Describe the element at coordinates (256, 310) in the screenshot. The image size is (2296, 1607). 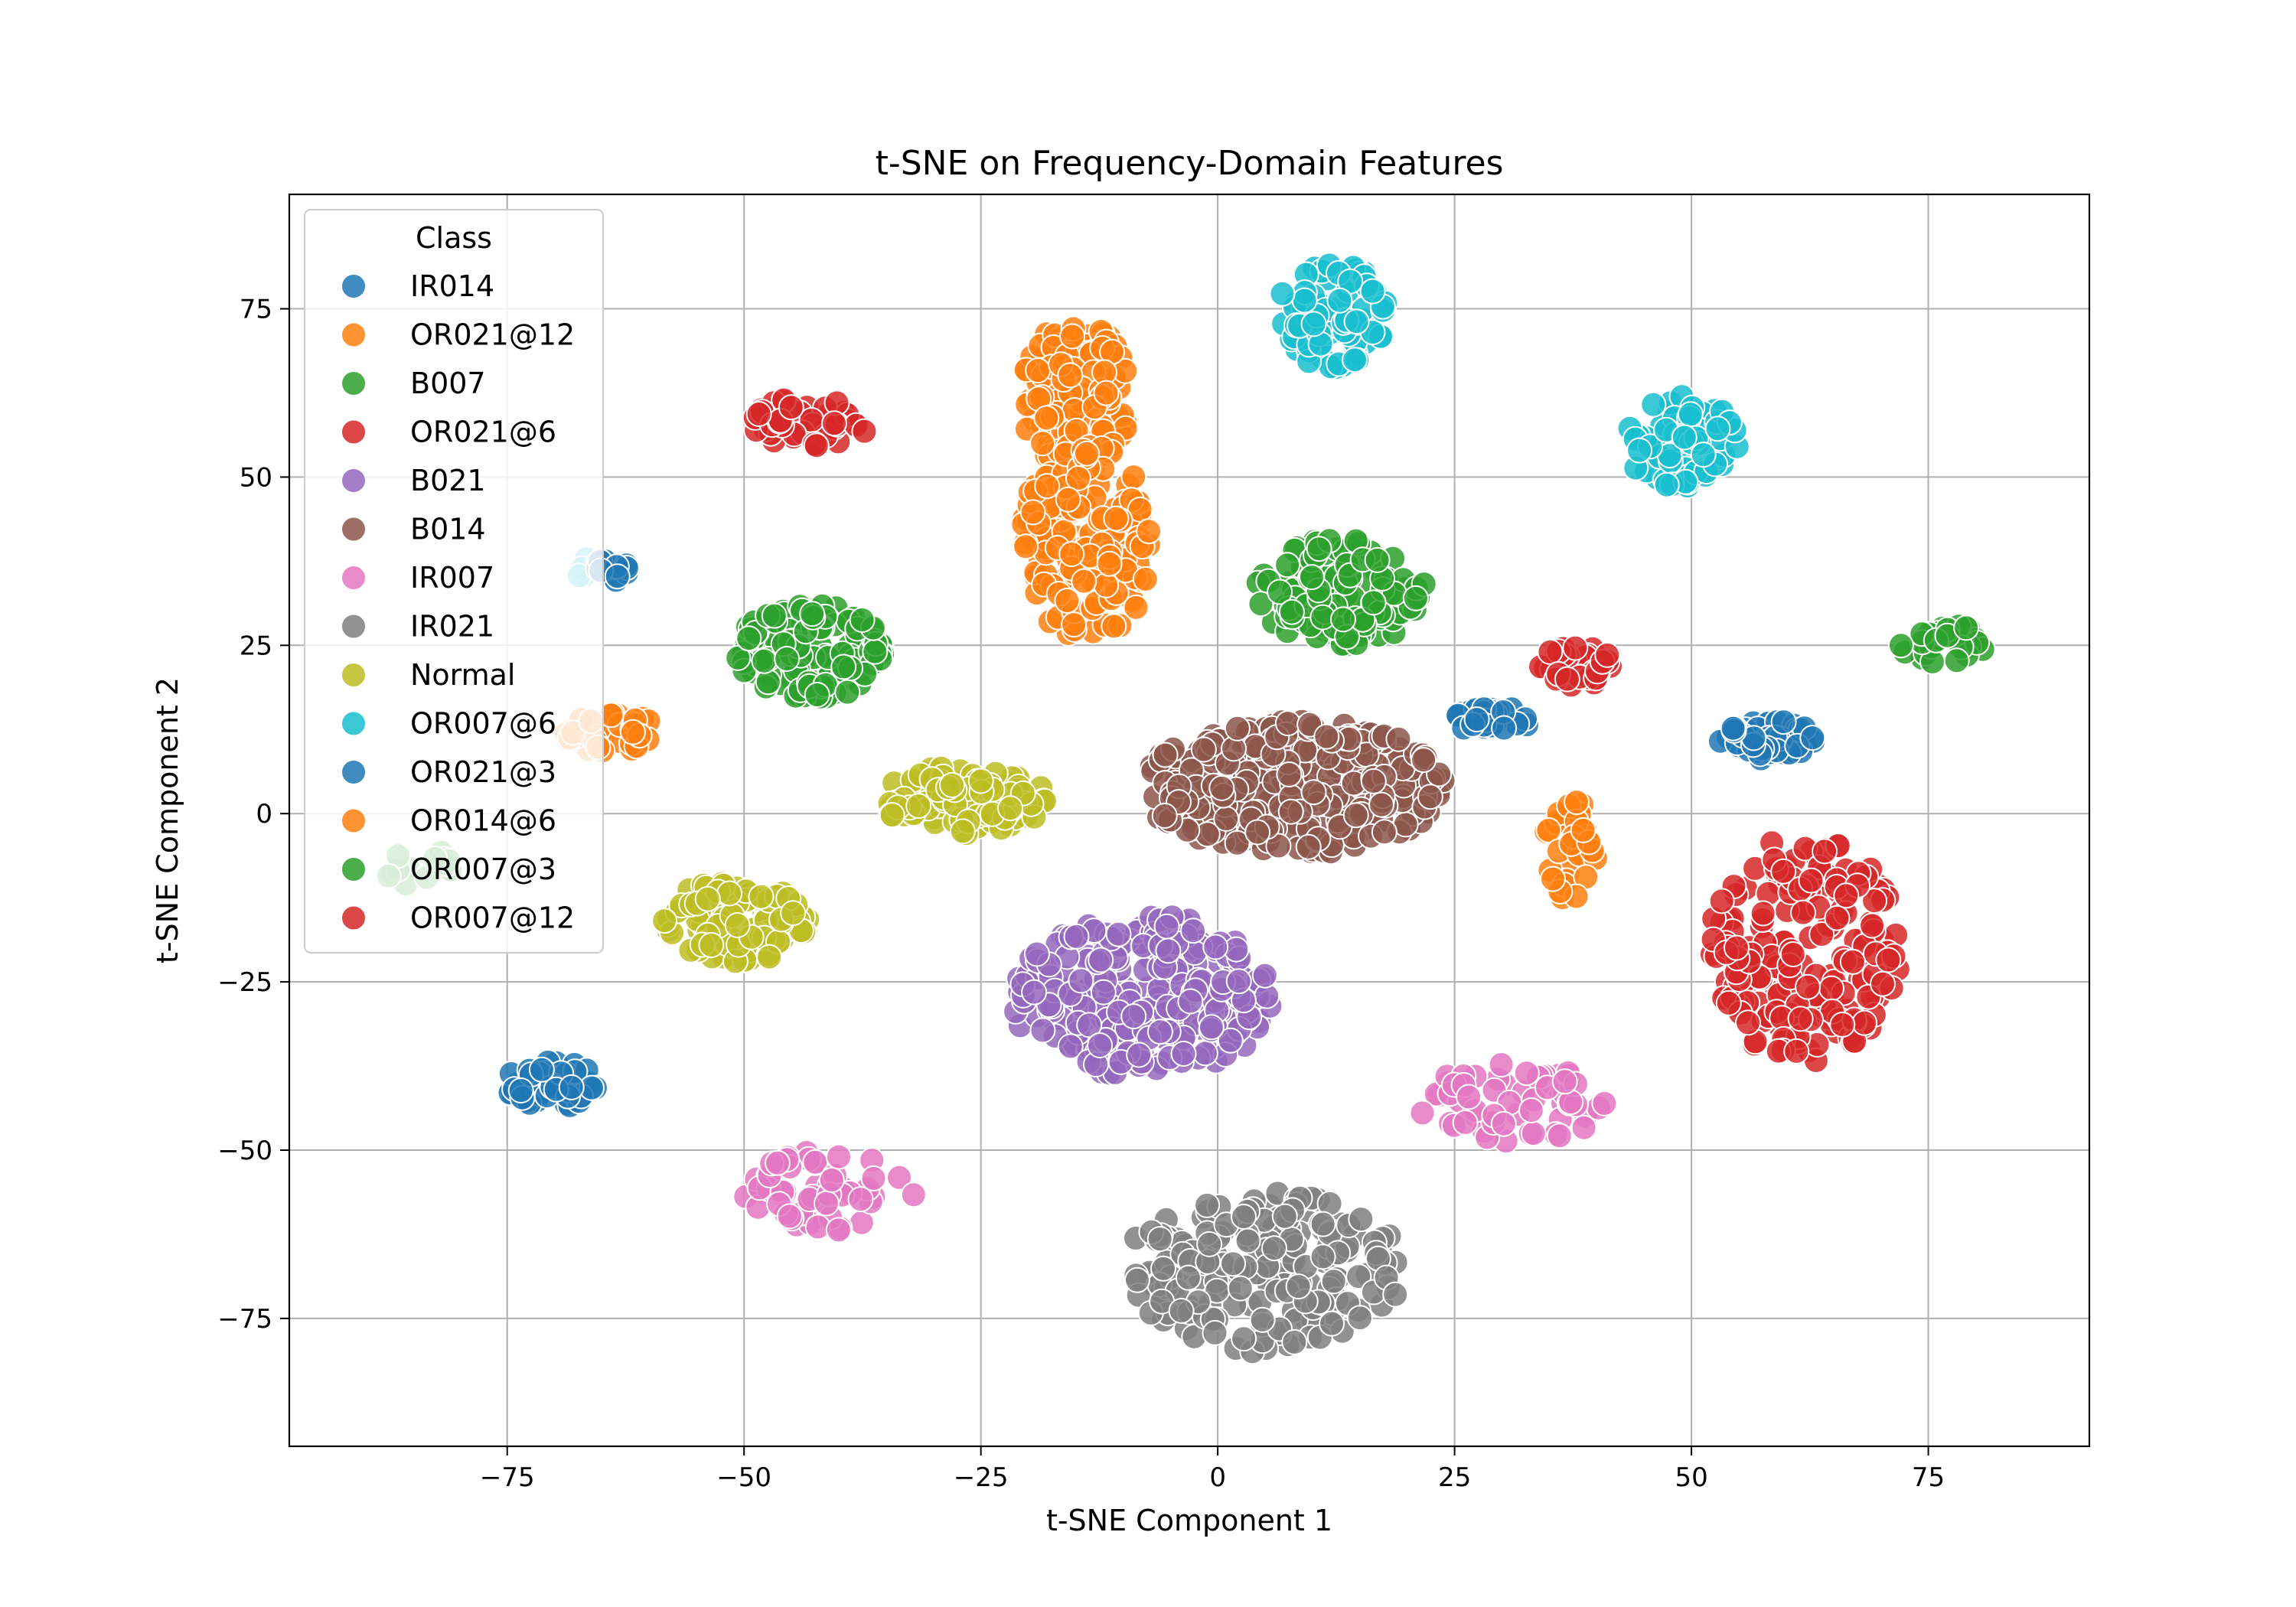
I see `y-tick-label: 75` at that location.